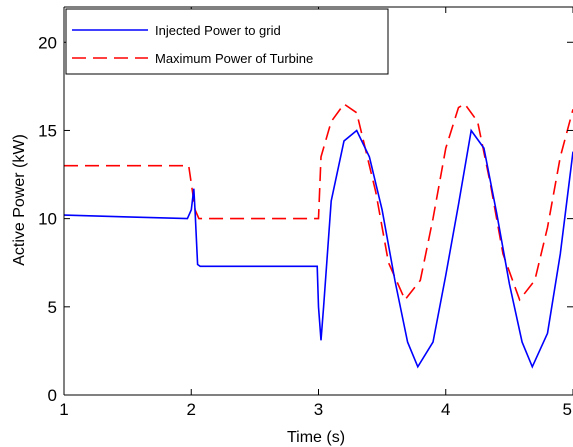  I want to click on y-tick-label: 15, so click(47, 130).